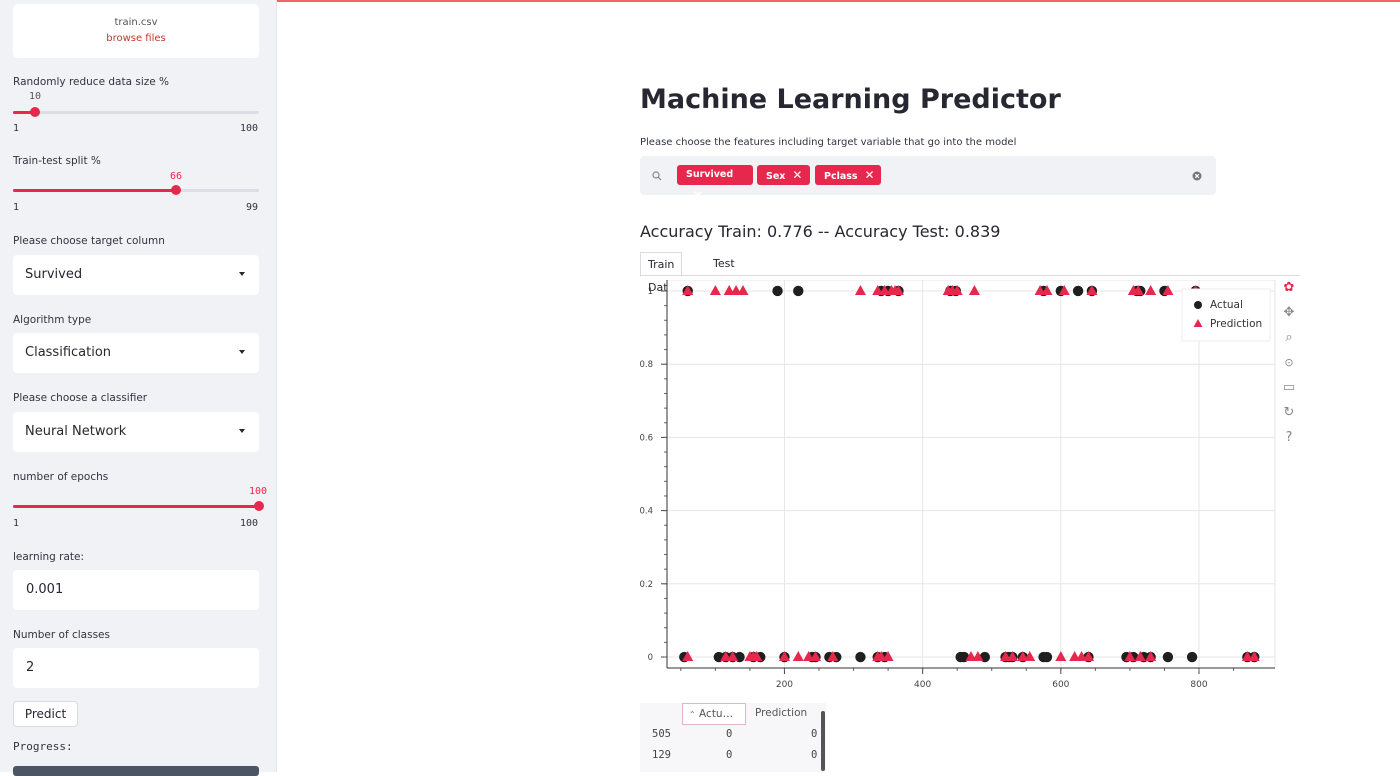  What do you see at coordinates (68, 352) in the screenshot?
I see `algorithm-type-value: Classification` at bounding box center [68, 352].